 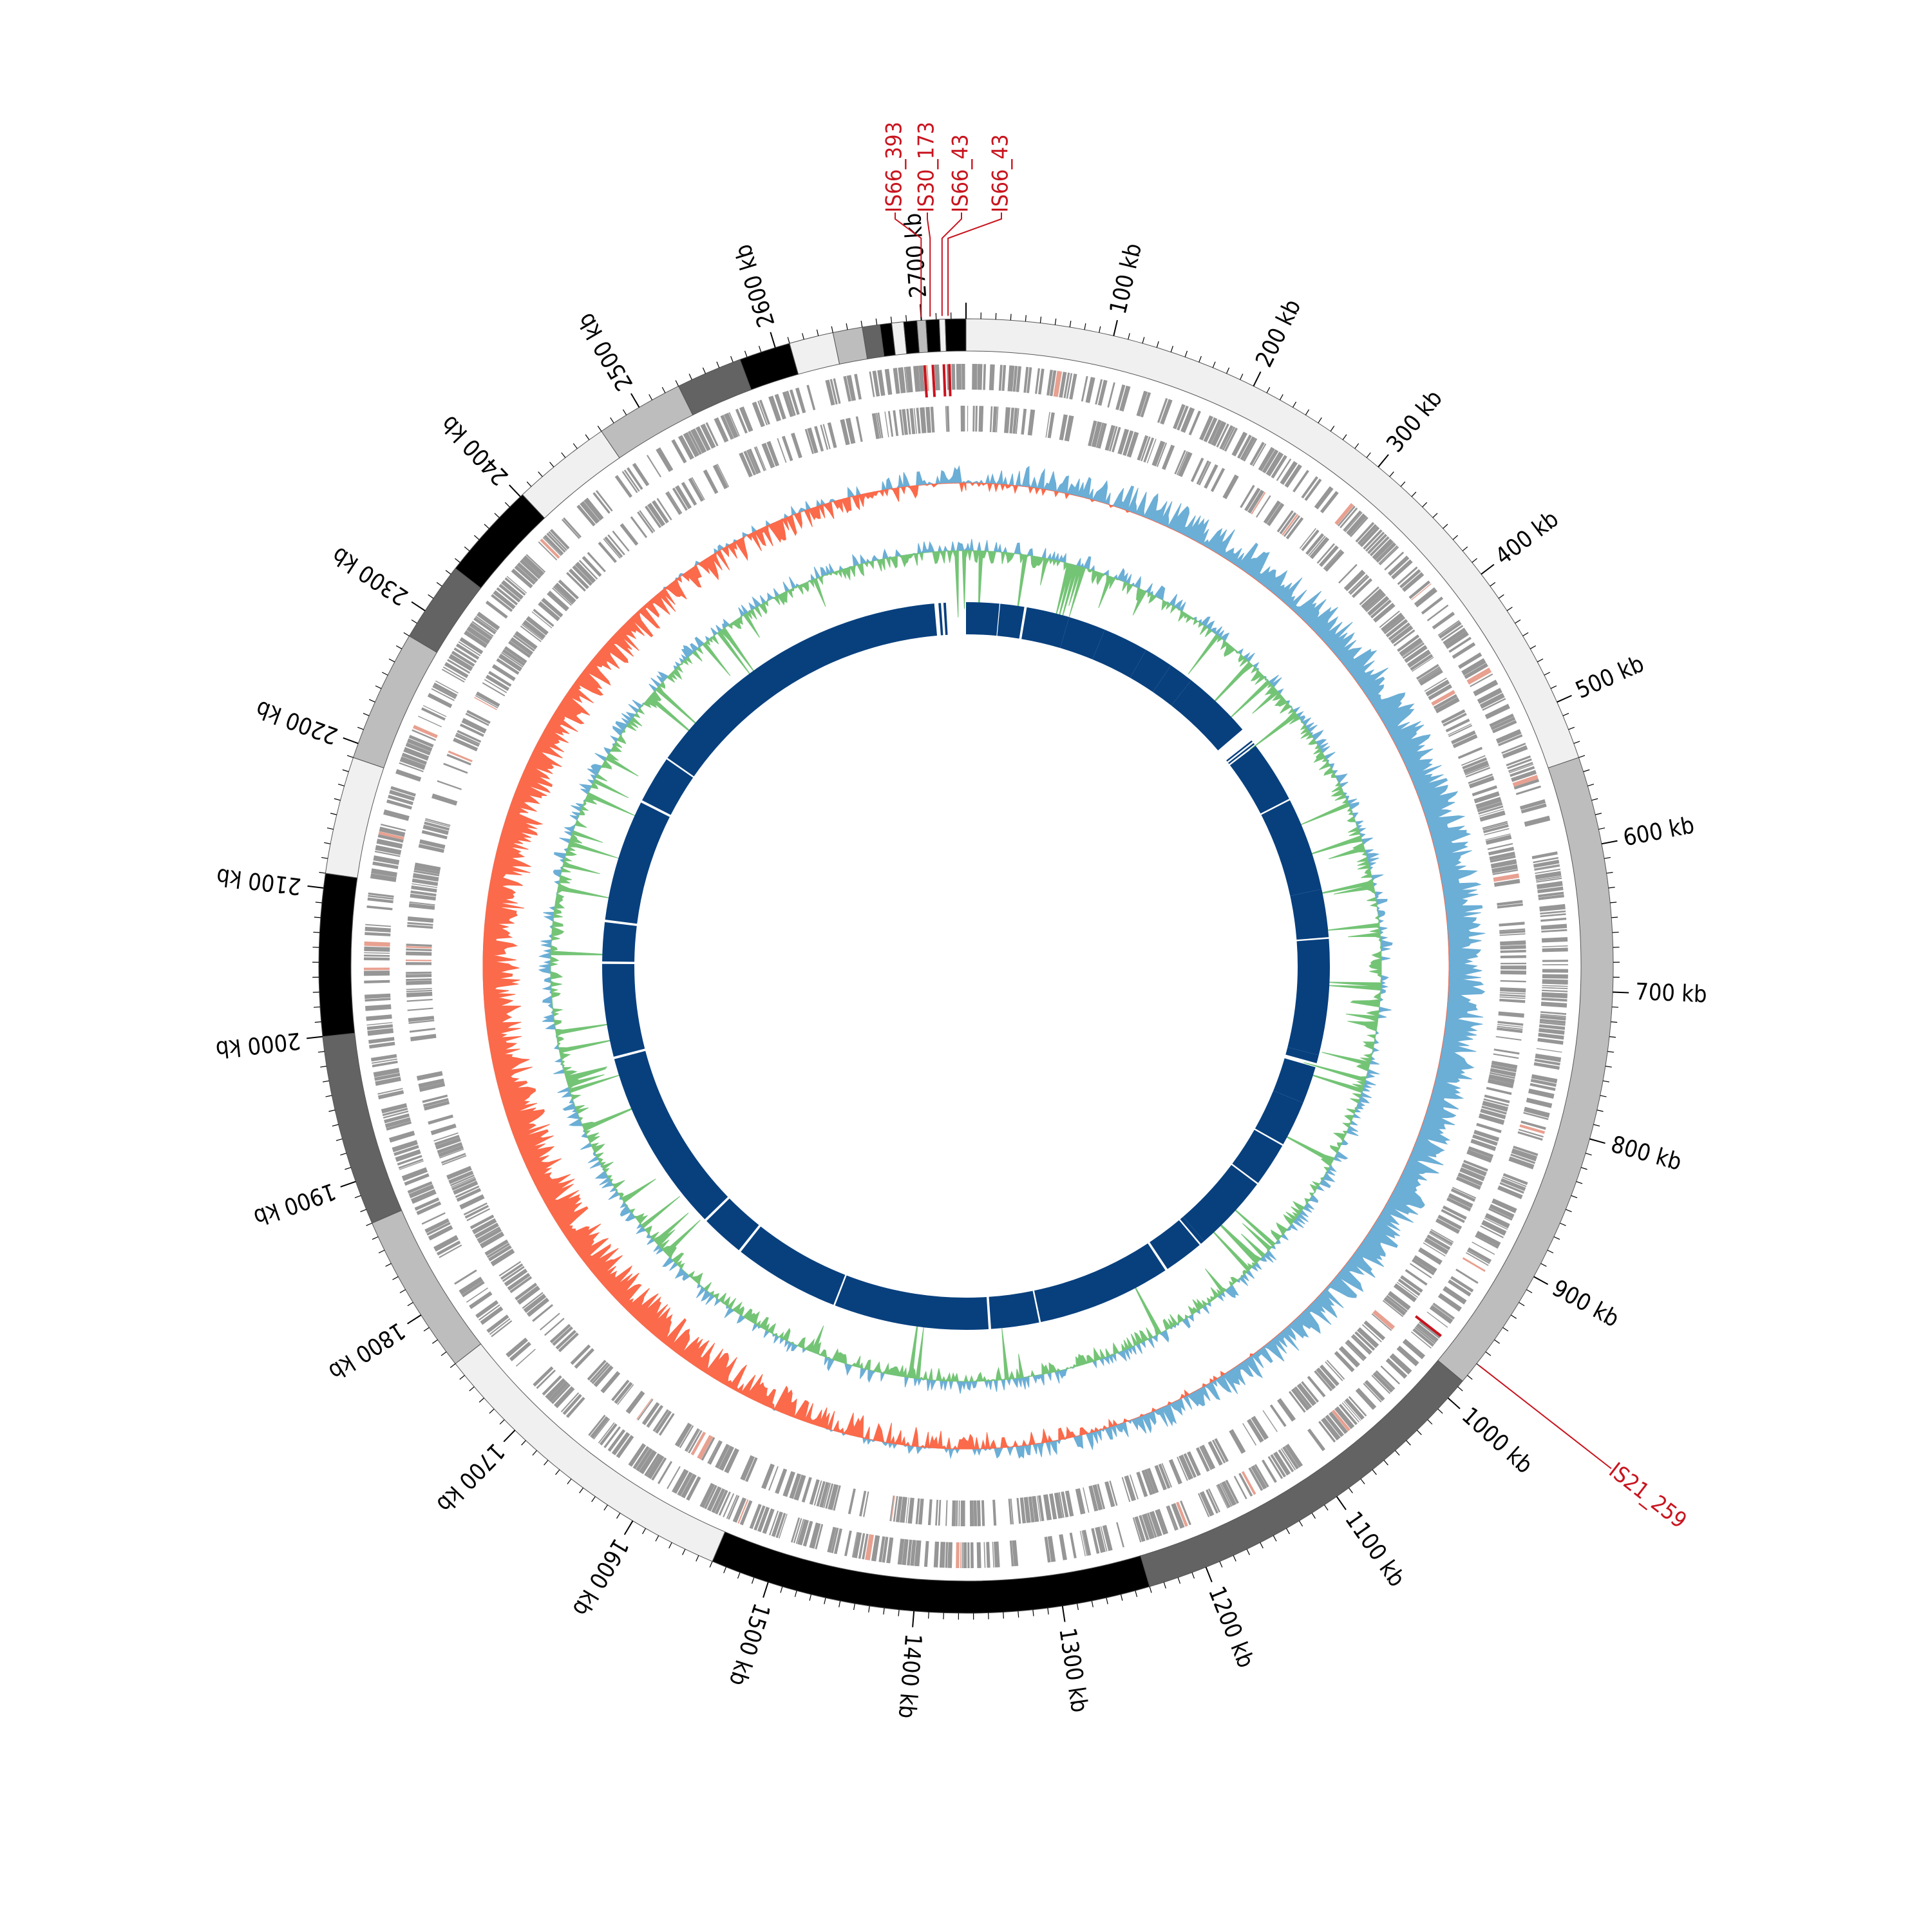 What do you see at coordinates (367, 1351) in the screenshot?
I see `tick-label: 1800 kb` at bounding box center [367, 1351].